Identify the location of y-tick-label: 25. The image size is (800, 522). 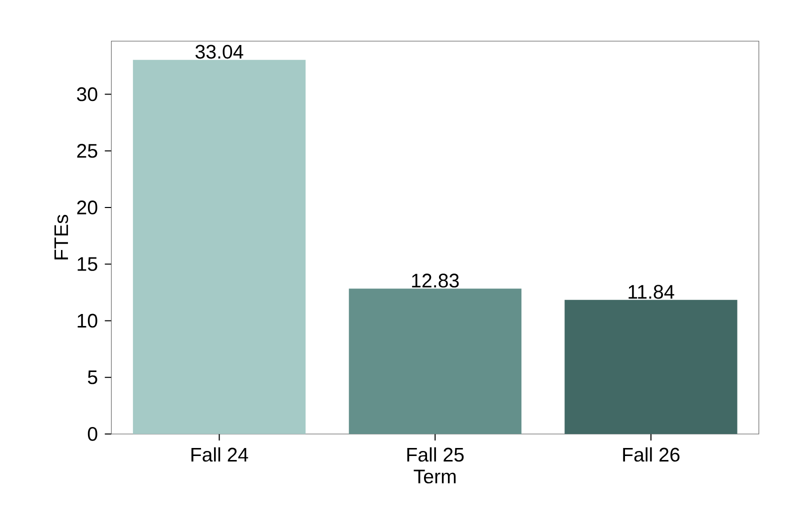
(87, 151).